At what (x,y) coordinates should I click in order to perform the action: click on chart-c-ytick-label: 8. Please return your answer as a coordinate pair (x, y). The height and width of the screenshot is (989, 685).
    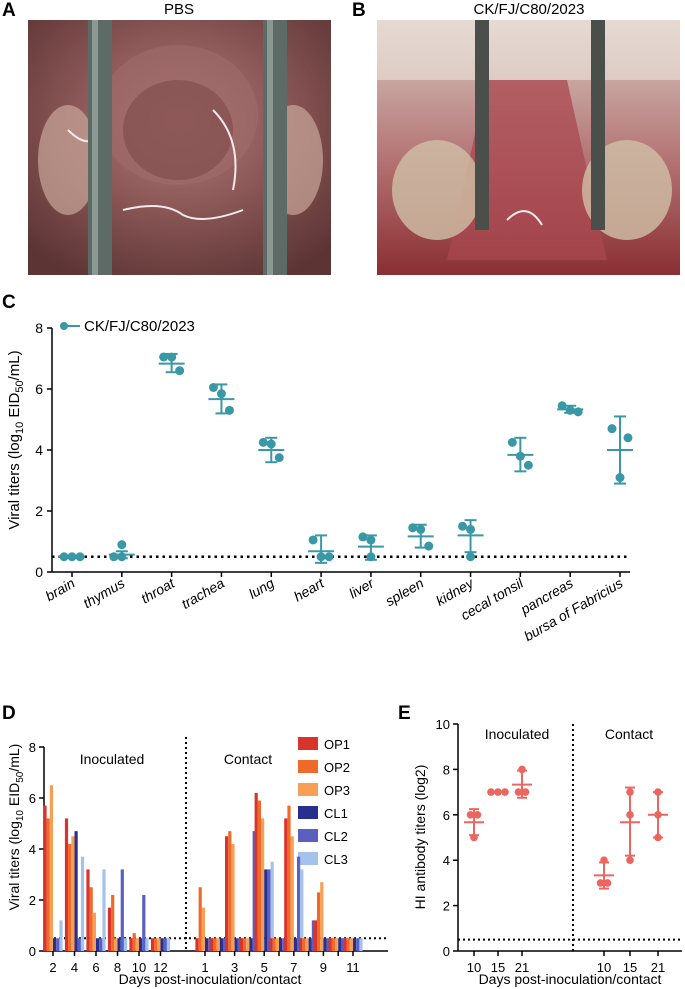
    Looking at the image, I should click on (39, 328).